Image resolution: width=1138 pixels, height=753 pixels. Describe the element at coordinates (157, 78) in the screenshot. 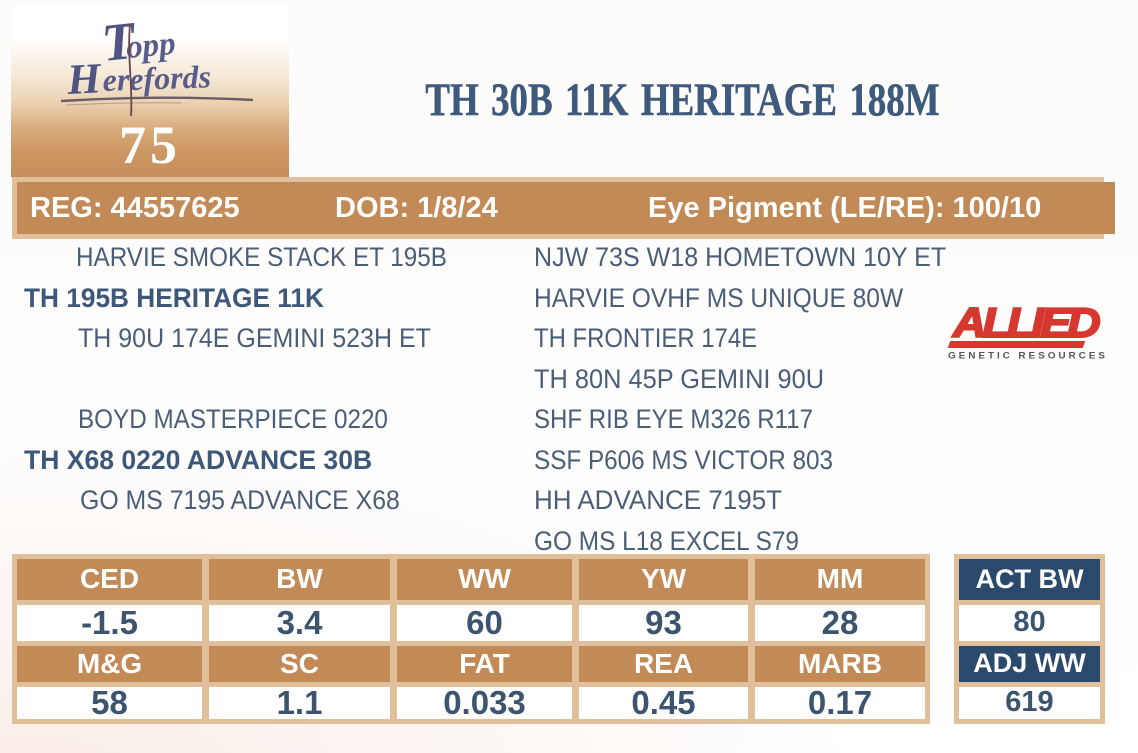

I see `svg-text: erefords` at that location.